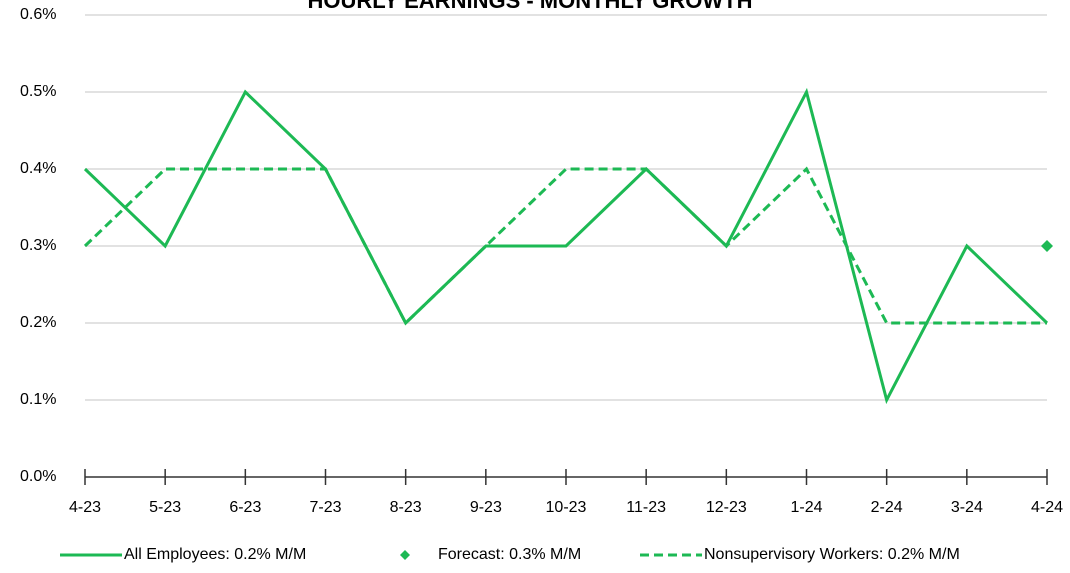  Describe the element at coordinates (486, 507) in the screenshot. I see `x-tick-label: 9-23` at that location.